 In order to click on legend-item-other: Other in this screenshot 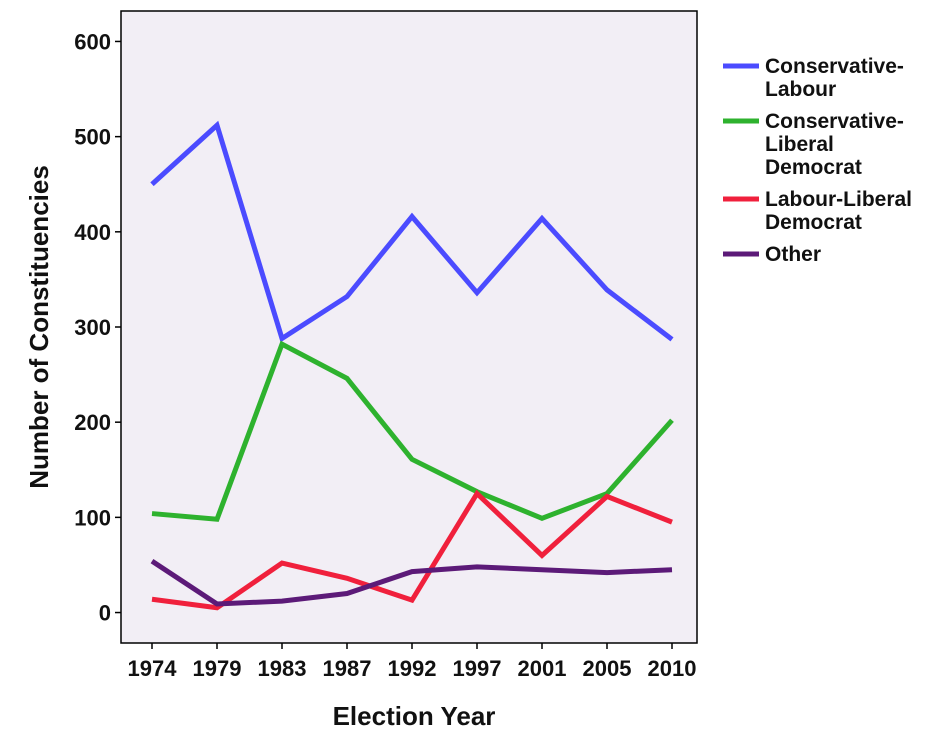, I will do `click(772, 254)`.